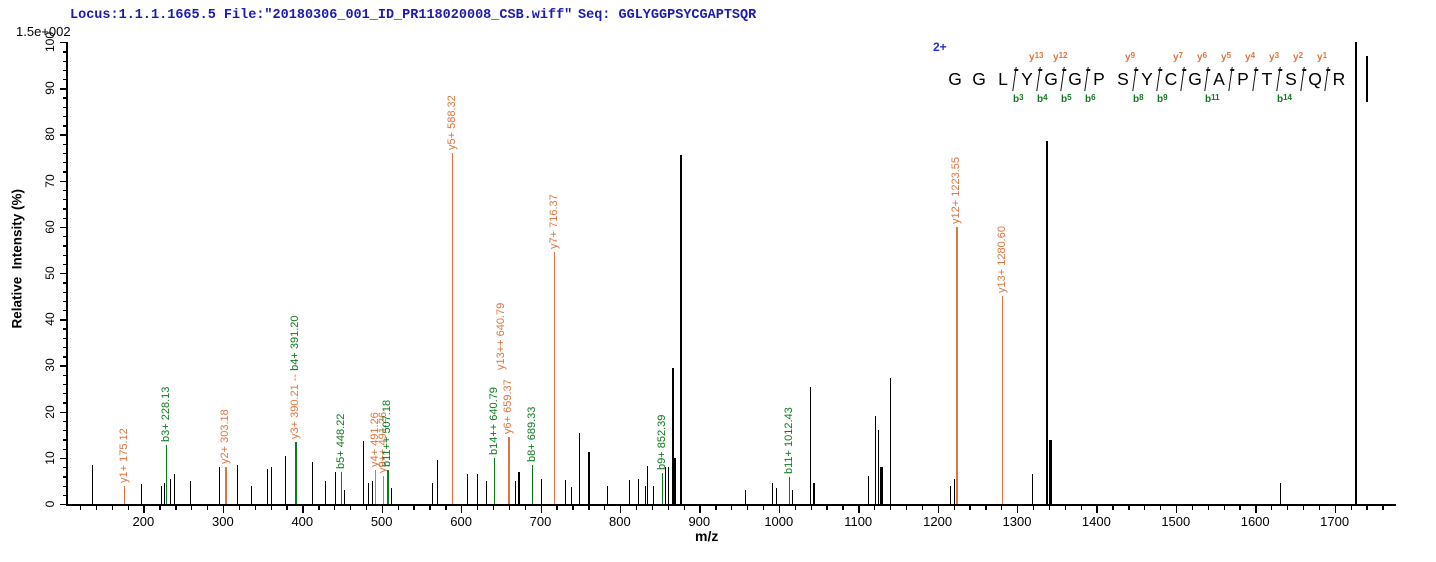  What do you see at coordinates (223, 521) in the screenshot?
I see `x-tick-label: 300` at bounding box center [223, 521].